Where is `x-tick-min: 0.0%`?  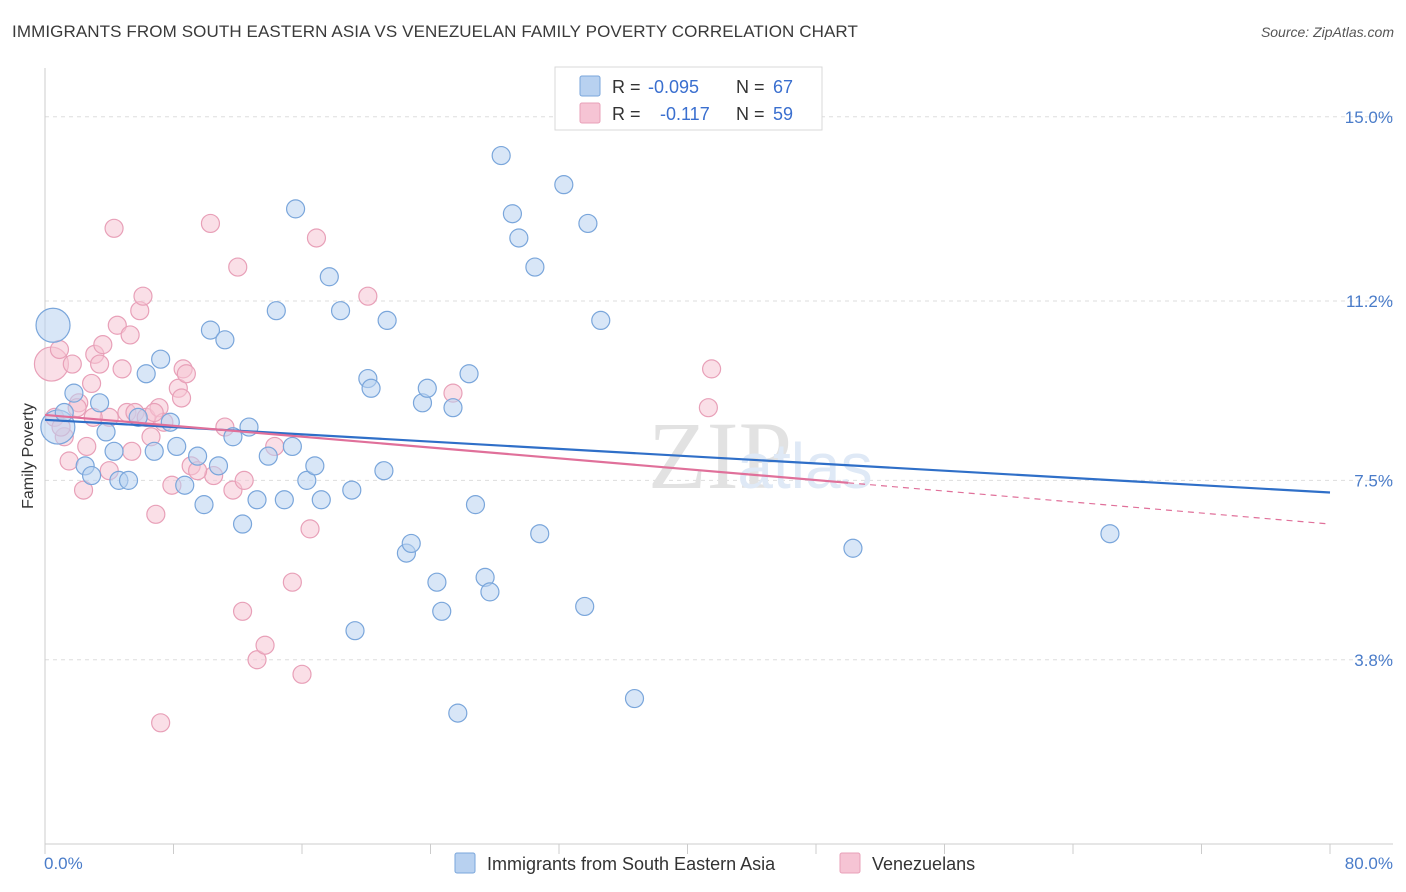
x-tick-min: 0.0% is located at coordinates (63, 863).